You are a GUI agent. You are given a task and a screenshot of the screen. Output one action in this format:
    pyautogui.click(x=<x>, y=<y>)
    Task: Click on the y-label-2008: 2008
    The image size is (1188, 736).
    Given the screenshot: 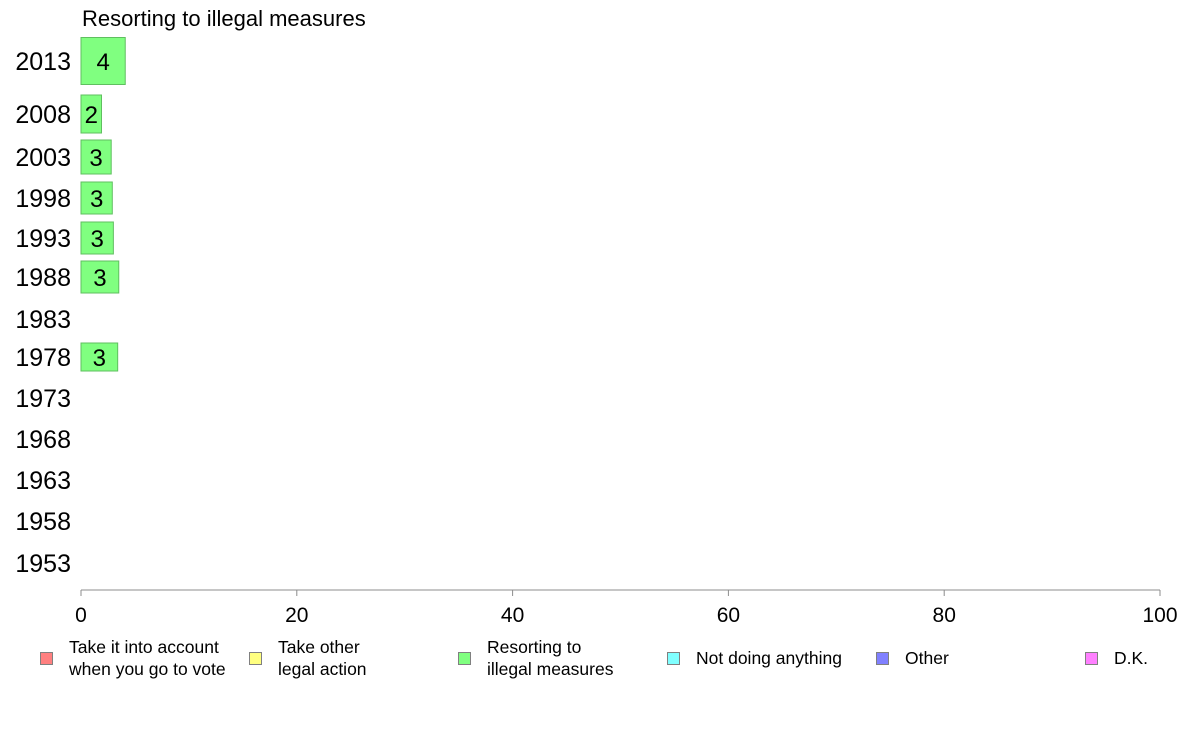 What is the action you would take?
    pyautogui.click(x=43, y=115)
    